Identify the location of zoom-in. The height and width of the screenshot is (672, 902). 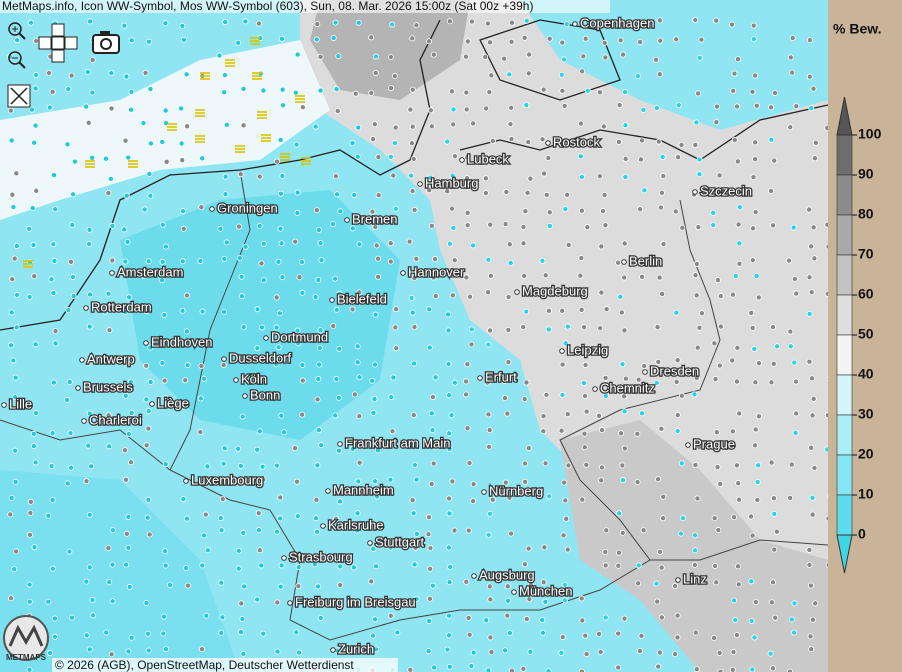
(17, 31).